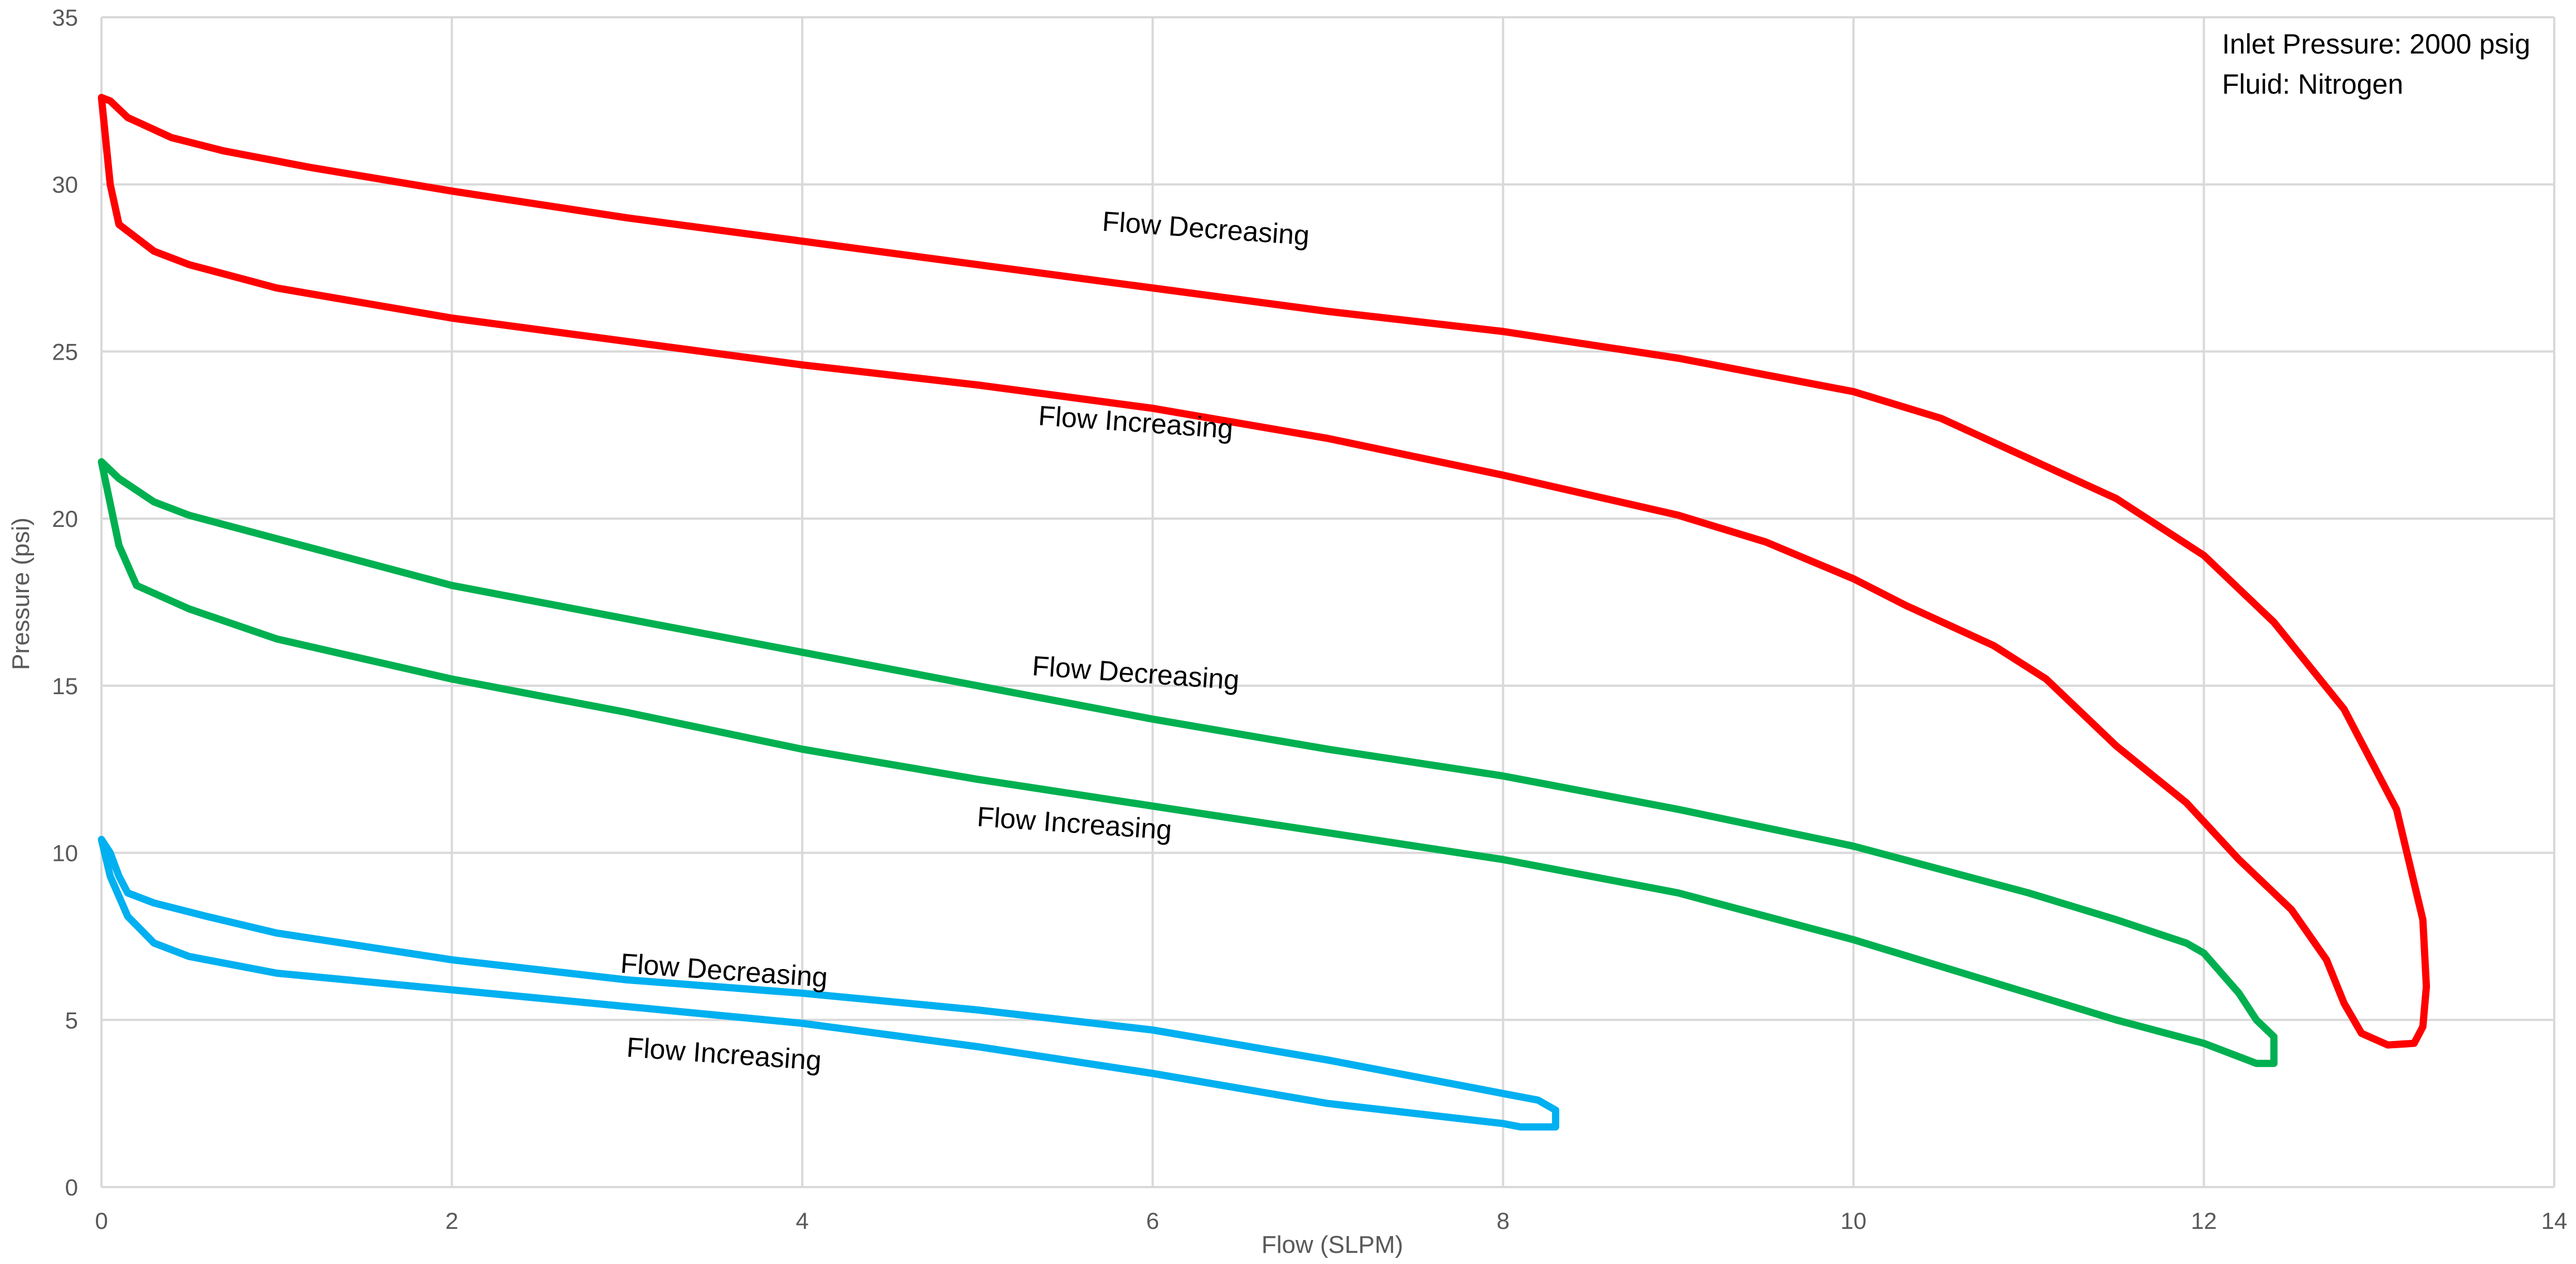 This screenshot has height=1264, width=2576. I want to click on x-tick-label: 12, so click(2204, 1221).